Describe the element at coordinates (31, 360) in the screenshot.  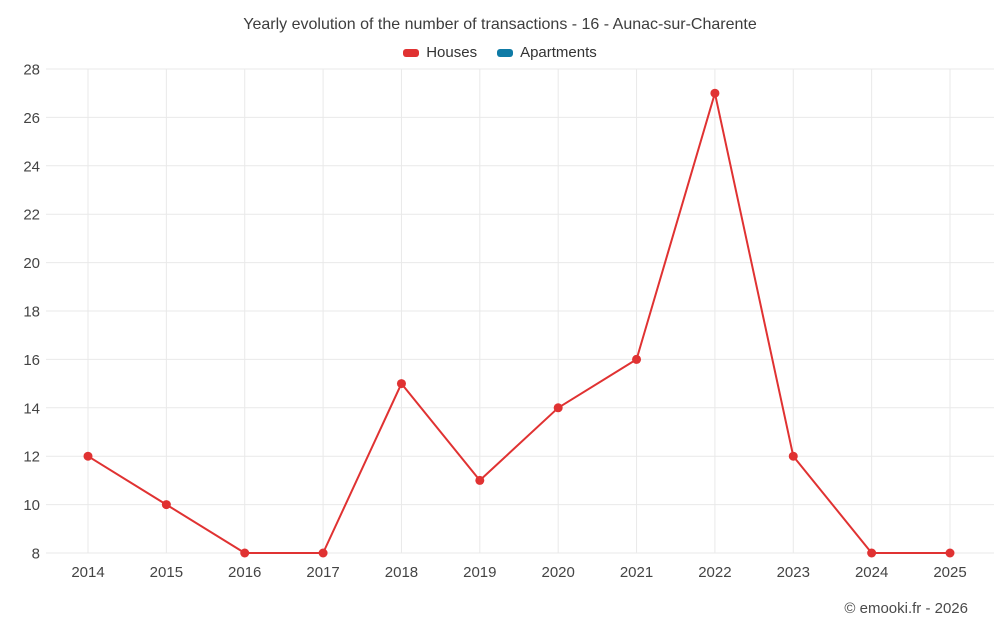
I see `y-tick-label: 16` at that location.